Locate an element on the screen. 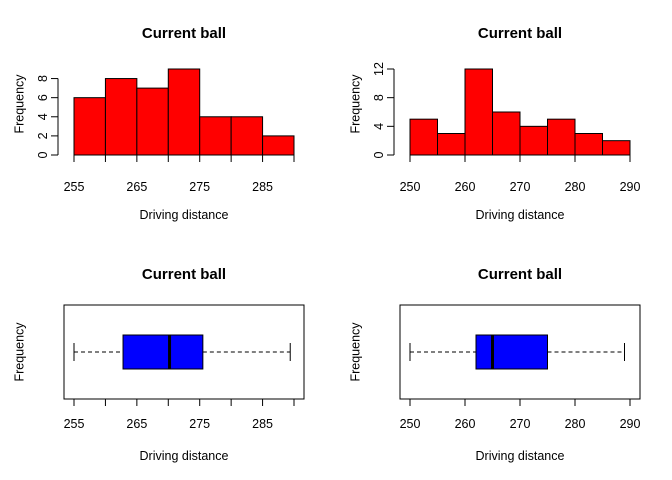 Image resolution: width=672 pixels, height=480 pixels. y-tick-label: 2 is located at coordinates (43, 135).